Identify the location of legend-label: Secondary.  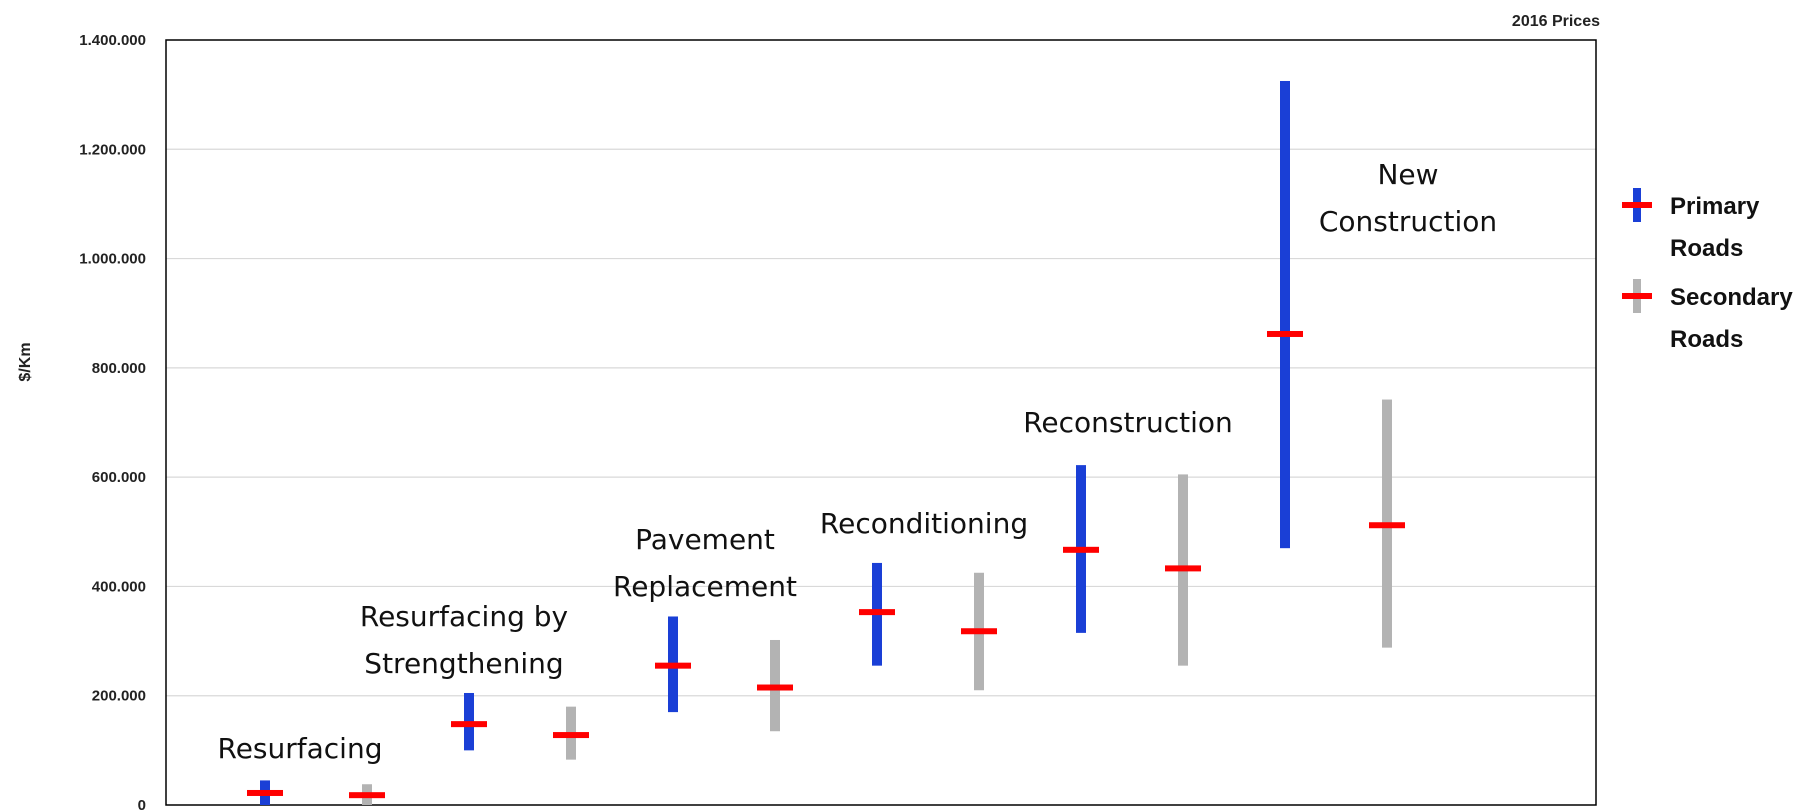
(1731, 297).